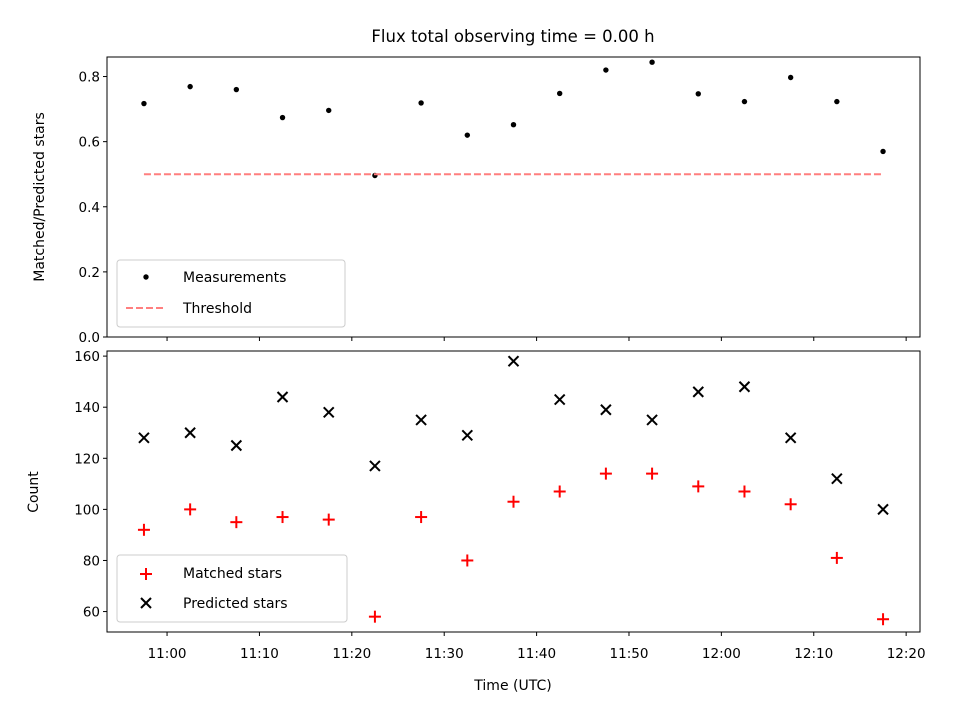 The height and width of the screenshot is (720, 960). Describe the element at coordinates (232, 574) in the screenshot. I see `legend-label-matched-stars: Matched stars` at that location.